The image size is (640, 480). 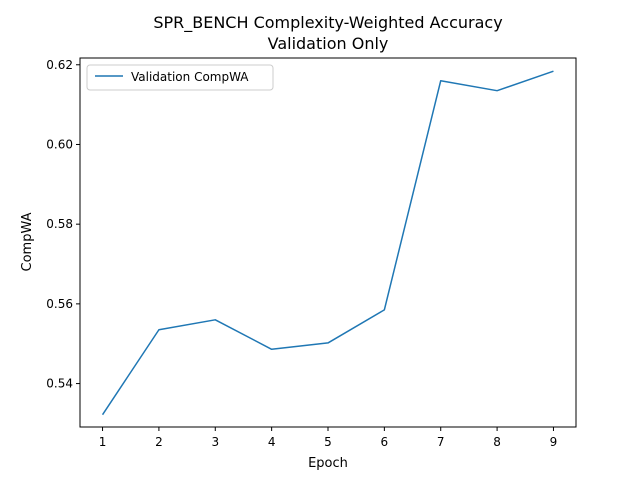 What do you see at coordinates (328, 463) in the screenshot?
I see `x-axis-label: Epoch` at bounding box center [328, 463].